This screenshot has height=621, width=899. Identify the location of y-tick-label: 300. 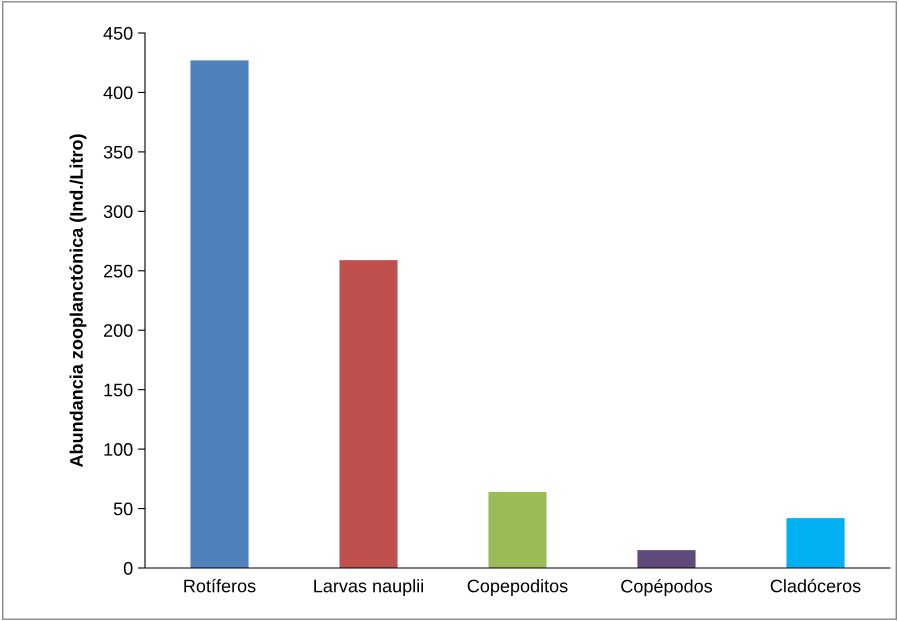
(118, 211).